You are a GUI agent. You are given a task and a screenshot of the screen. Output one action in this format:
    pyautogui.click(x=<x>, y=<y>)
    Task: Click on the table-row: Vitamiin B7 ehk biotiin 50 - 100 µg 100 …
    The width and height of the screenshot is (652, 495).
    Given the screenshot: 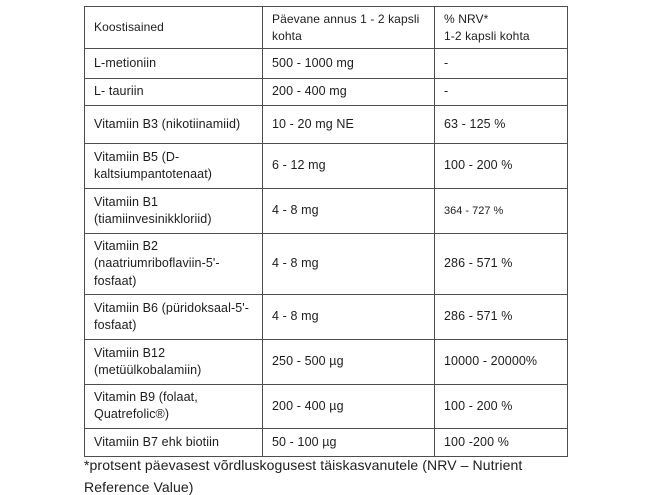 What is the action you would take?
    pyautogui.click(x=326, y=442)
    